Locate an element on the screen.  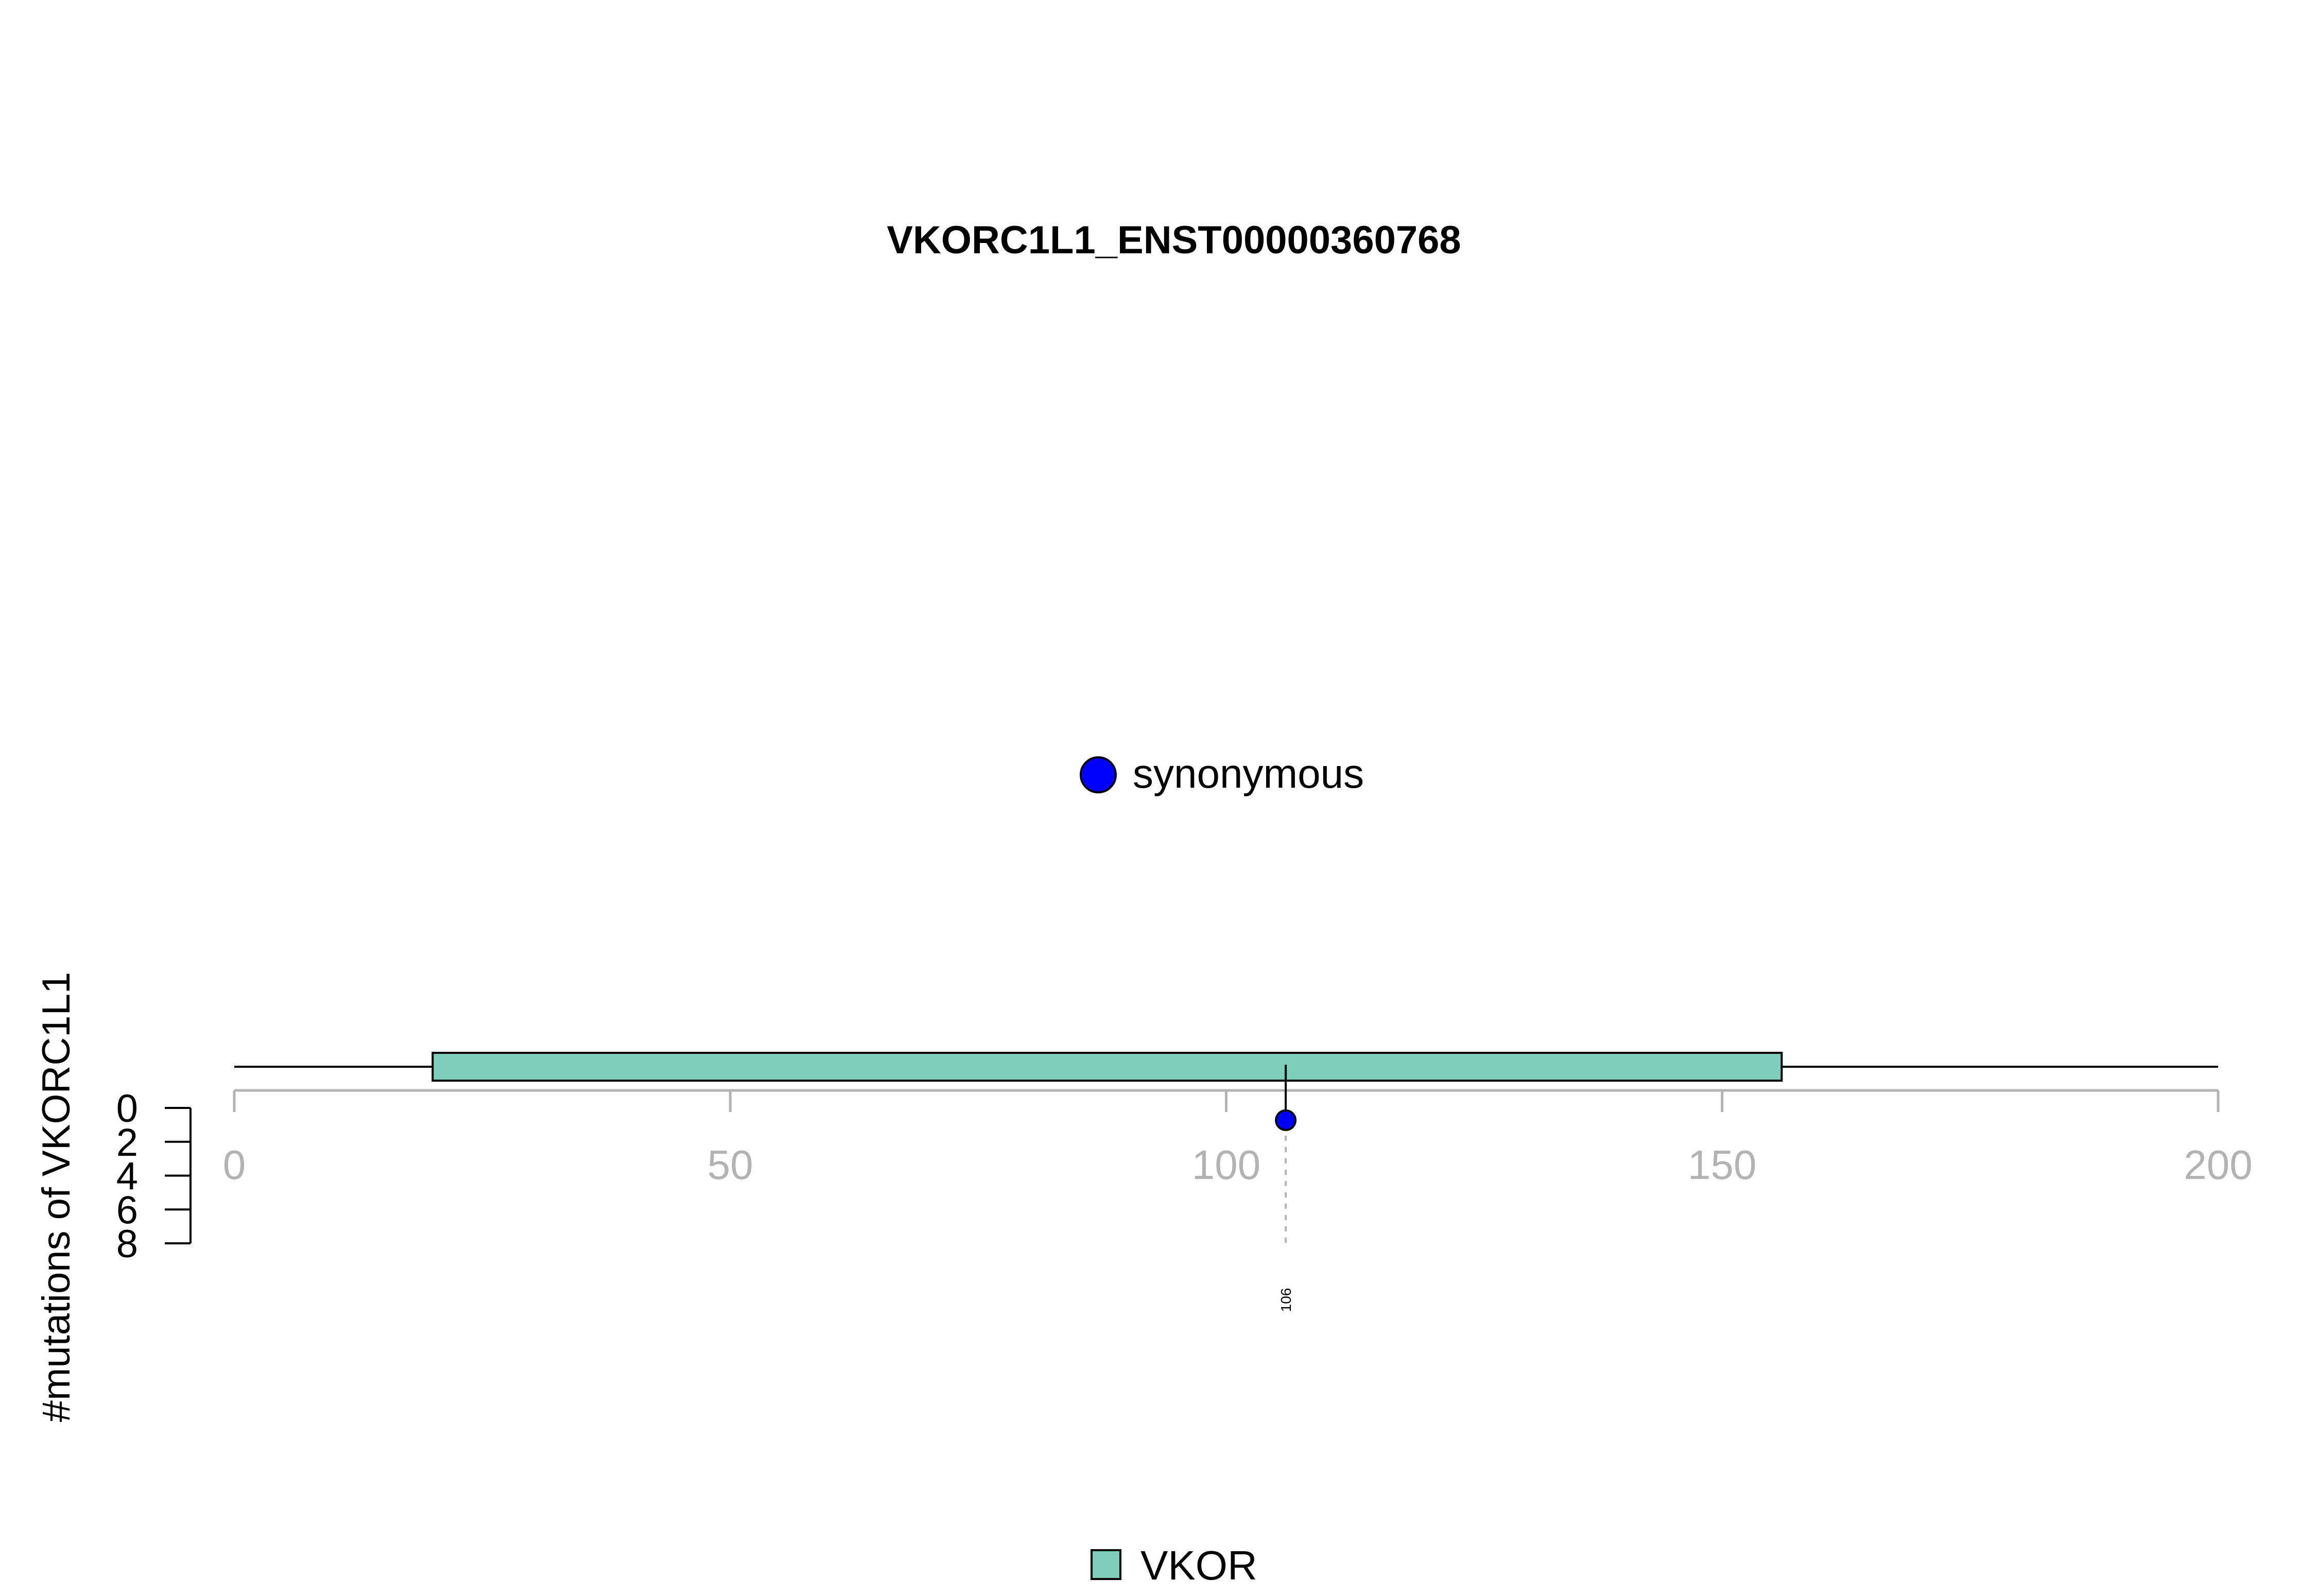
domain-legend: VKOR is located at coordinates (1174, 1565).